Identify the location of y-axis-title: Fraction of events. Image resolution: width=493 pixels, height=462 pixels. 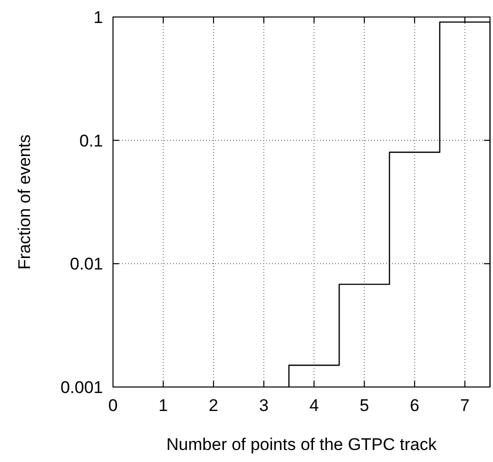
(24, 202).